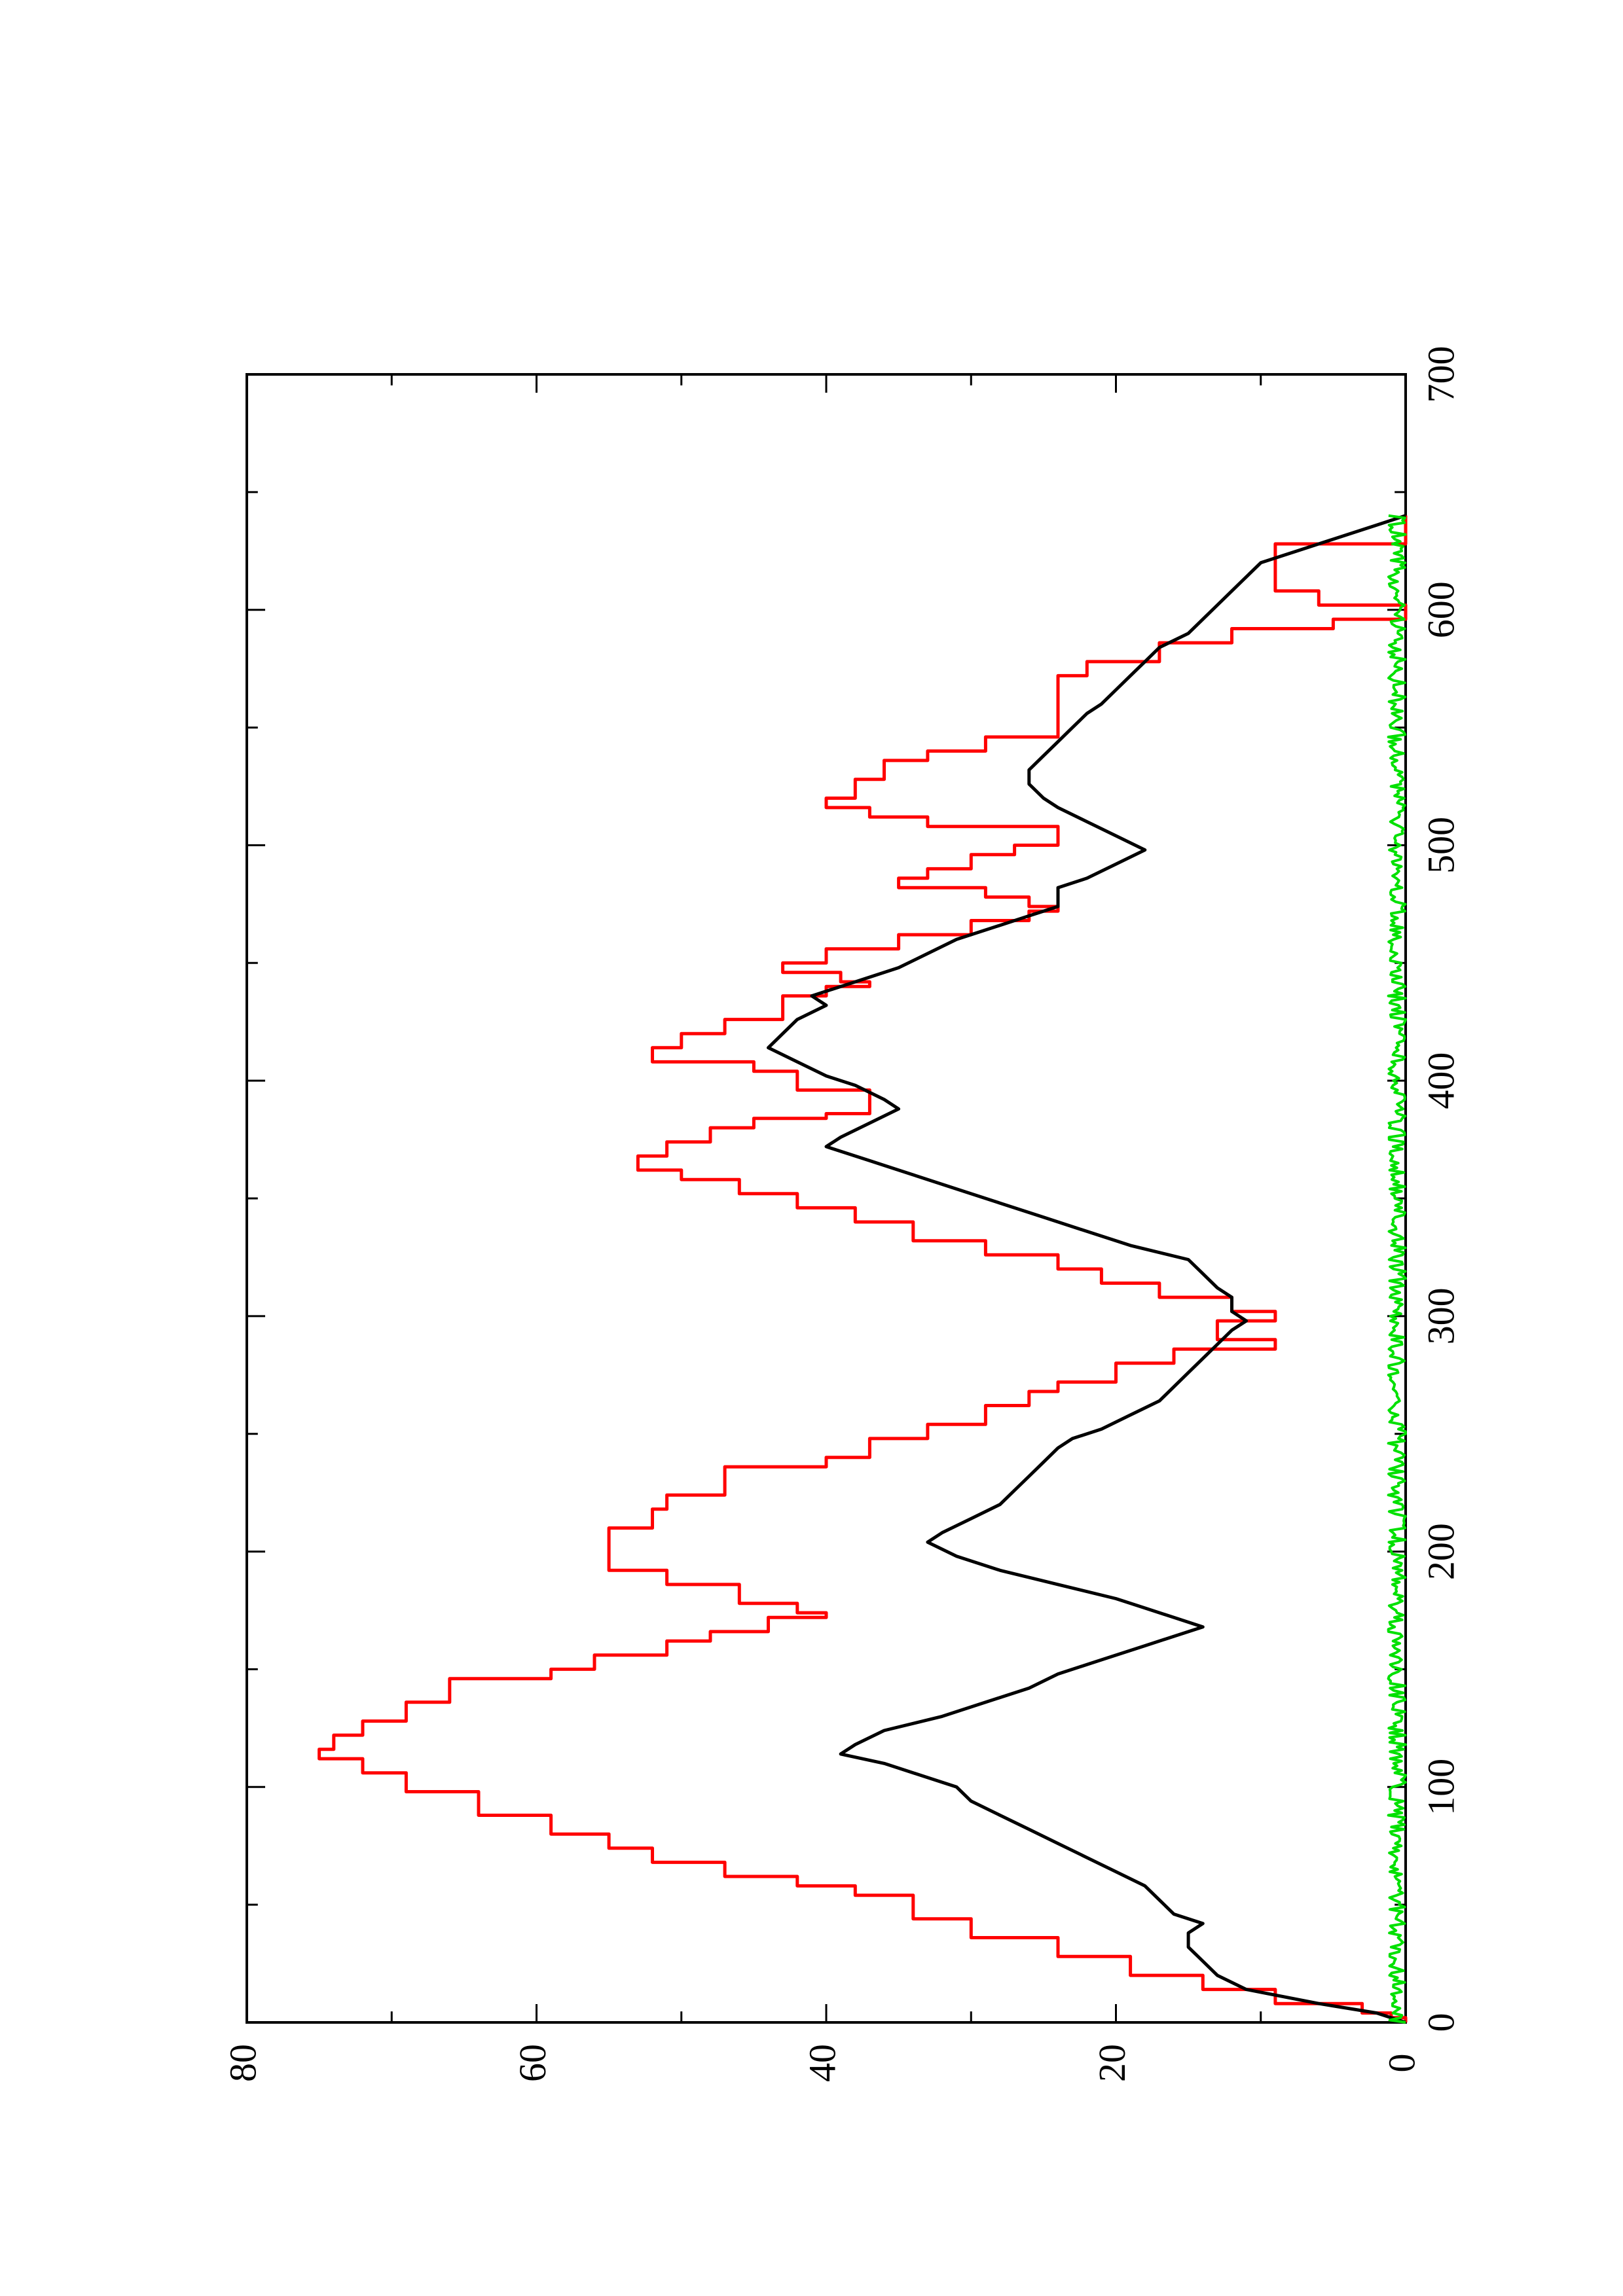  Describe the element at coordinates (532, 2063) in the screenshot. I see `y-tick-label: 60` at that location.